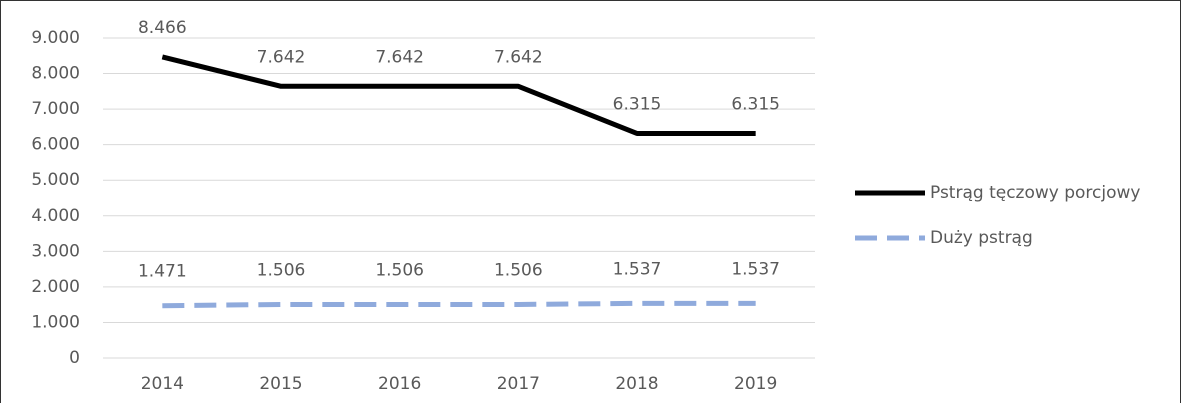 The height and width of the screenshot is (403, 1181). Describe the element at coordinates (55, 109) in the screenshot. I see `y-tick-label: 7.000` at that location.